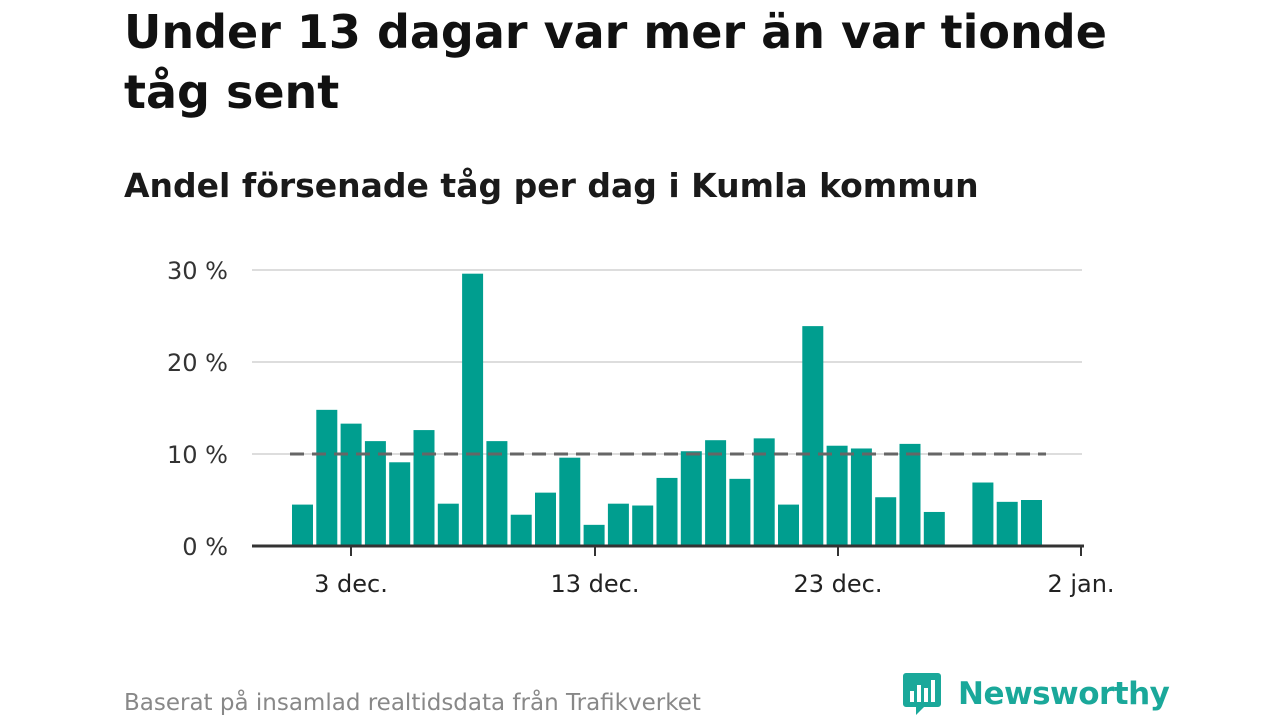  What do you see at coordinates (197, 271) in the screenshot?
I see `y-tick-label: 30 %` at bounding box center [197, 271].